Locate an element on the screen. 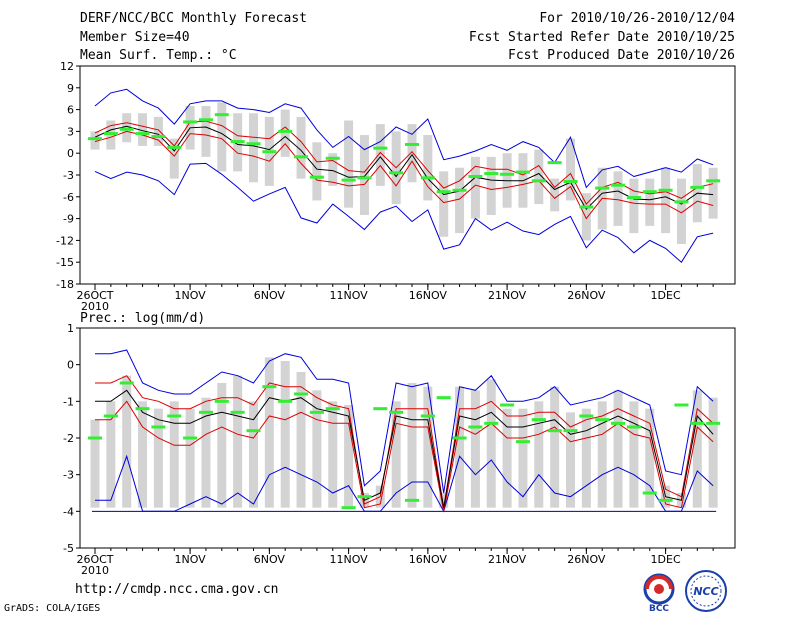 The height and width of the screenshot is (618, 800). temp-y-tick-label: 0 is located at coordinates (70, 153).